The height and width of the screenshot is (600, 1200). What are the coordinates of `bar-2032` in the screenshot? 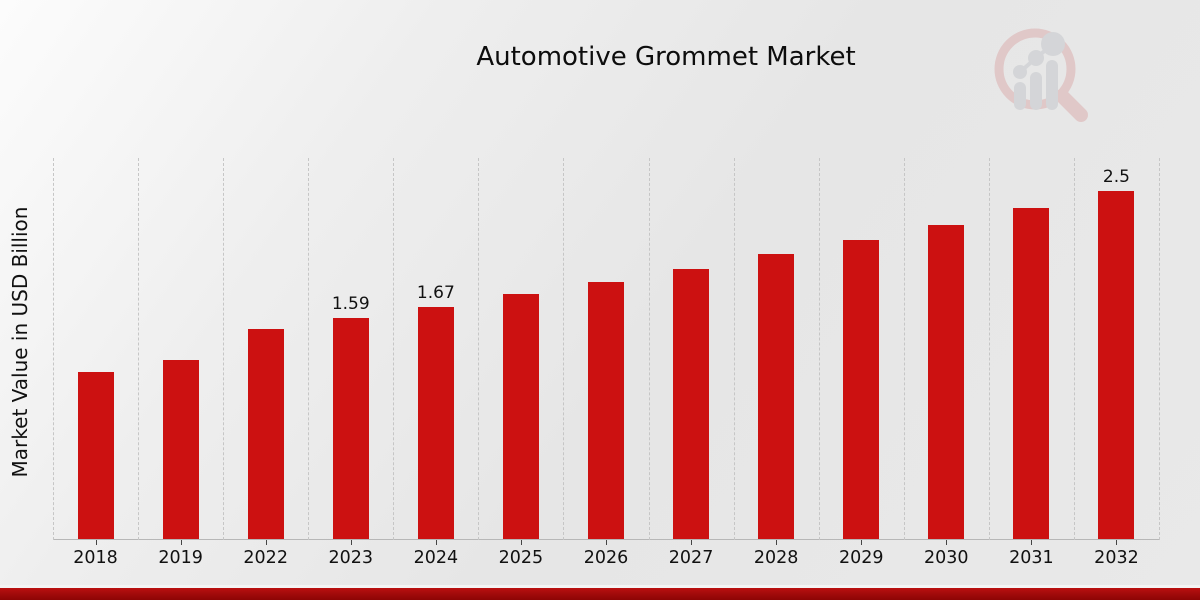 It's located at (1116, 365).